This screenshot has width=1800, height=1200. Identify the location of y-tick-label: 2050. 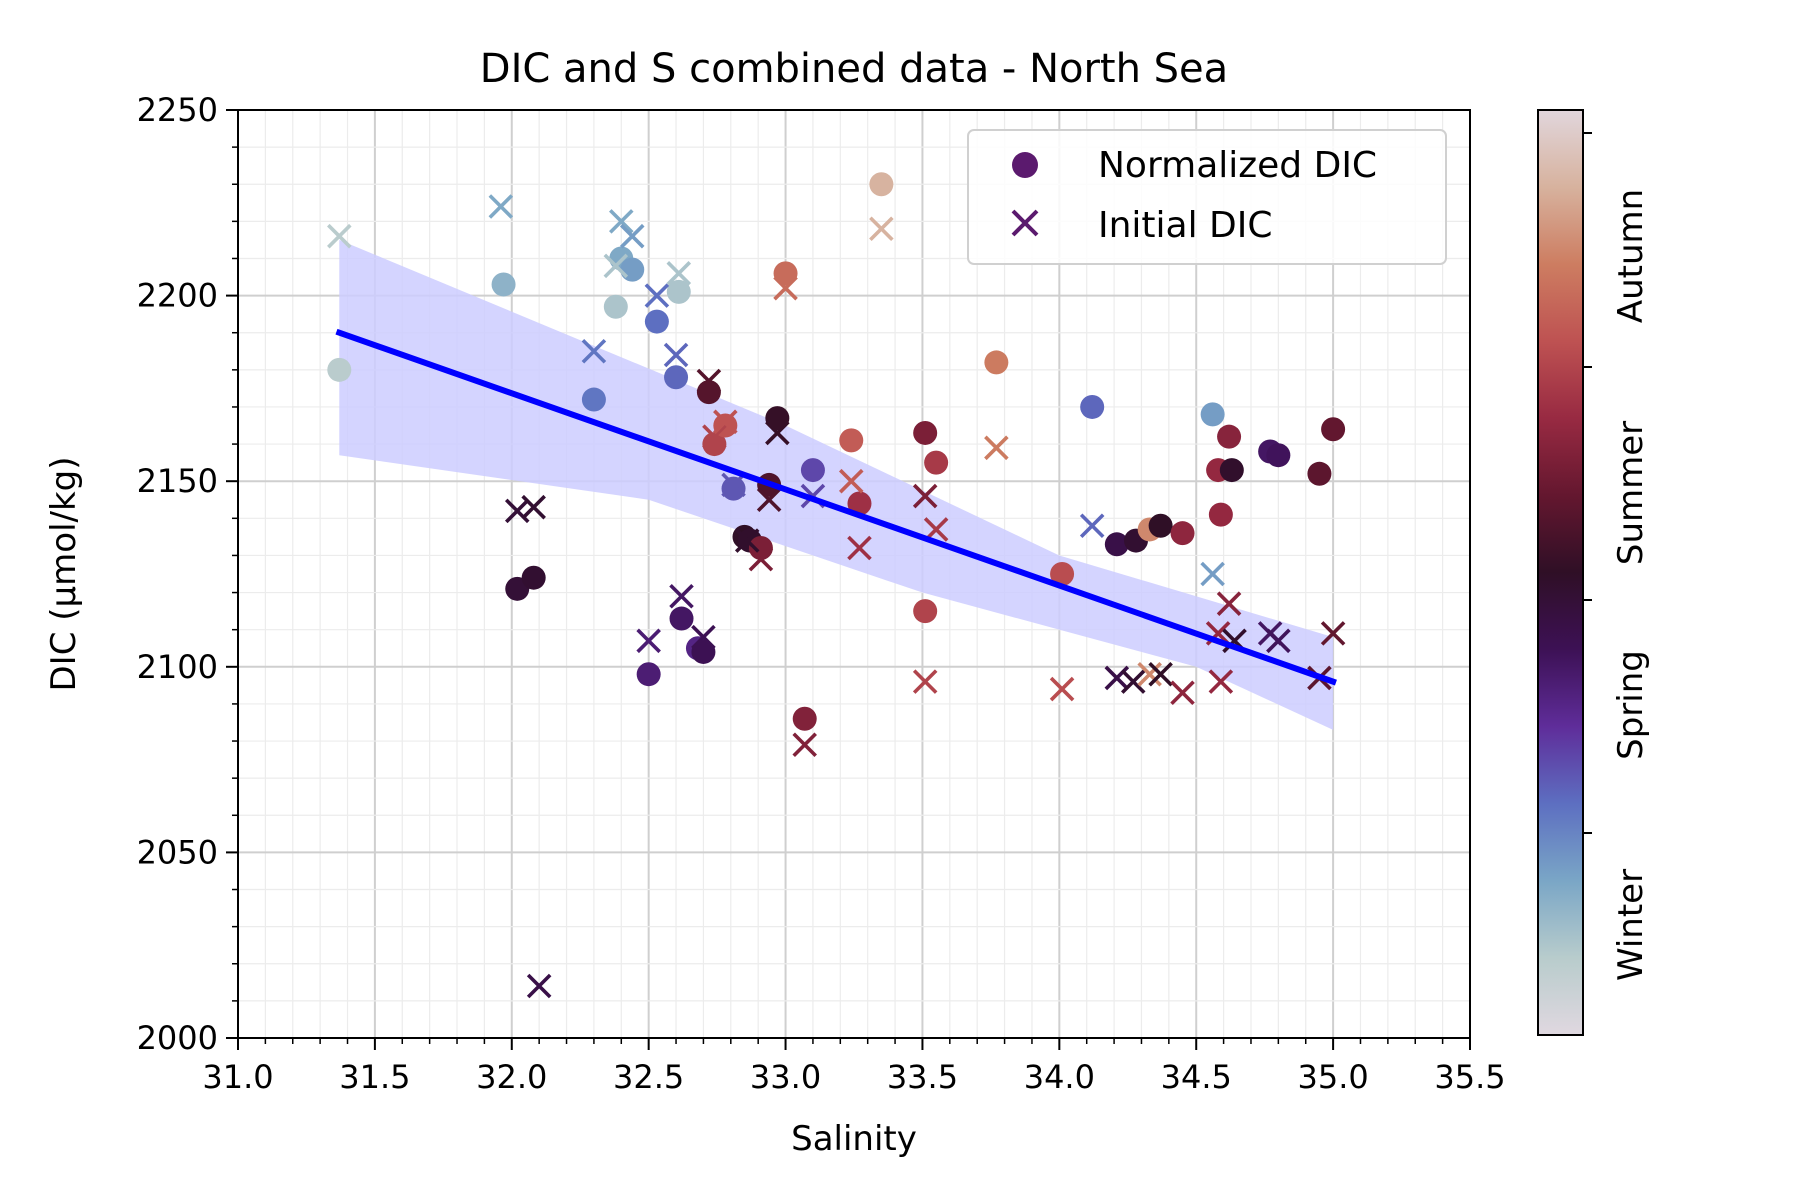
(177, 852).